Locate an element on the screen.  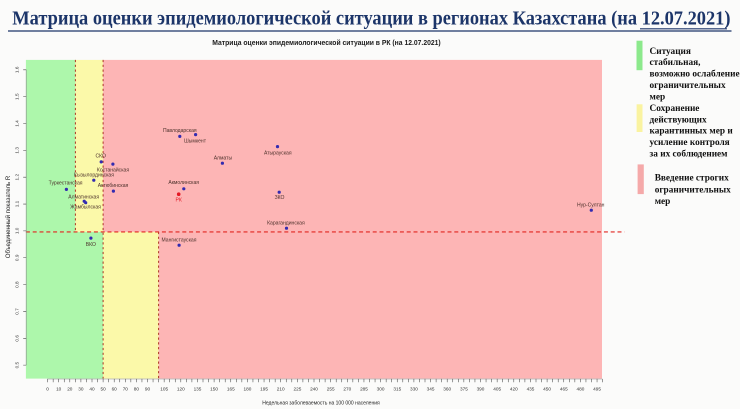
svg-text: 180 is located at coordinates (247, 389).